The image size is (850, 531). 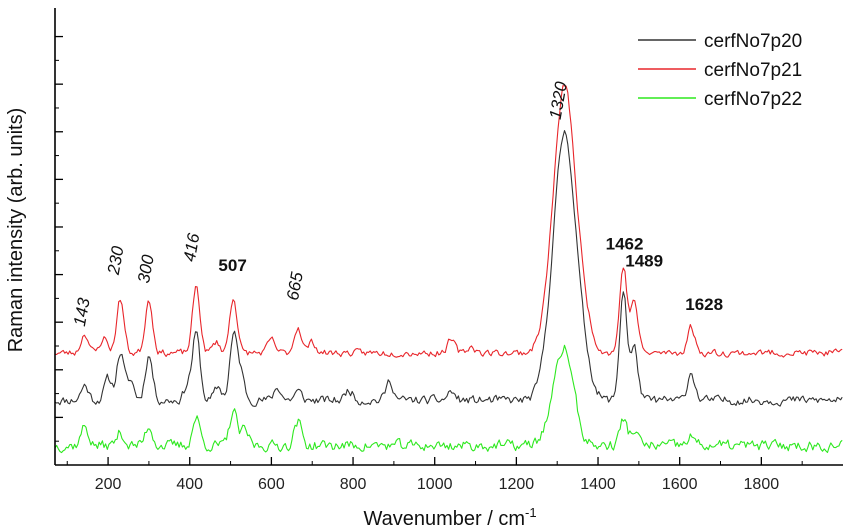 What do you see at coordinates (517, 484) in the screenshot?
I see `x-tick-label: 1200` at bounding box center [517, 484].